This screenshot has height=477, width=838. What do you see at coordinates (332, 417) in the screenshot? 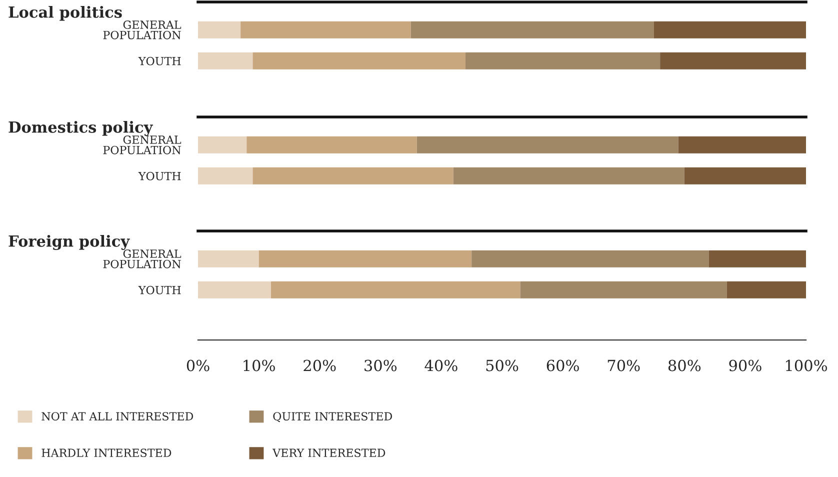
I see `legend-label: QUITE INTERESTED` at bounding box center [332, 417].